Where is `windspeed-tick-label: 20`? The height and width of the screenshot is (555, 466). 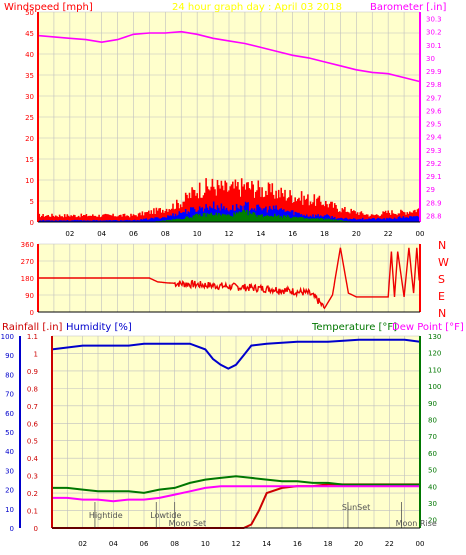
windspeed-tick-label: 20 is located at coordinates (29, 139).